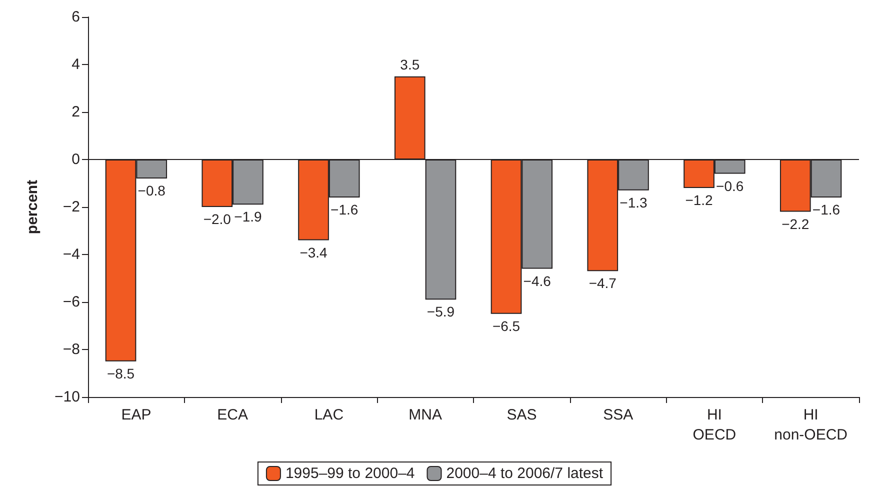  What do you see at coordinates (618, 415) in the screenshot?
I see `x-tick-label: SSA` at bounding box center [618, 415].